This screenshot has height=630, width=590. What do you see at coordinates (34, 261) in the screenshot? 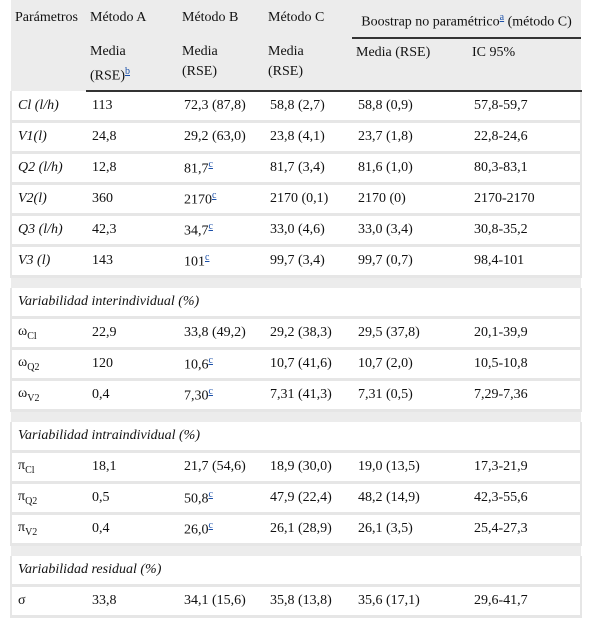
I see `param-label: V3 (l)` at bounding box center [34, 261].